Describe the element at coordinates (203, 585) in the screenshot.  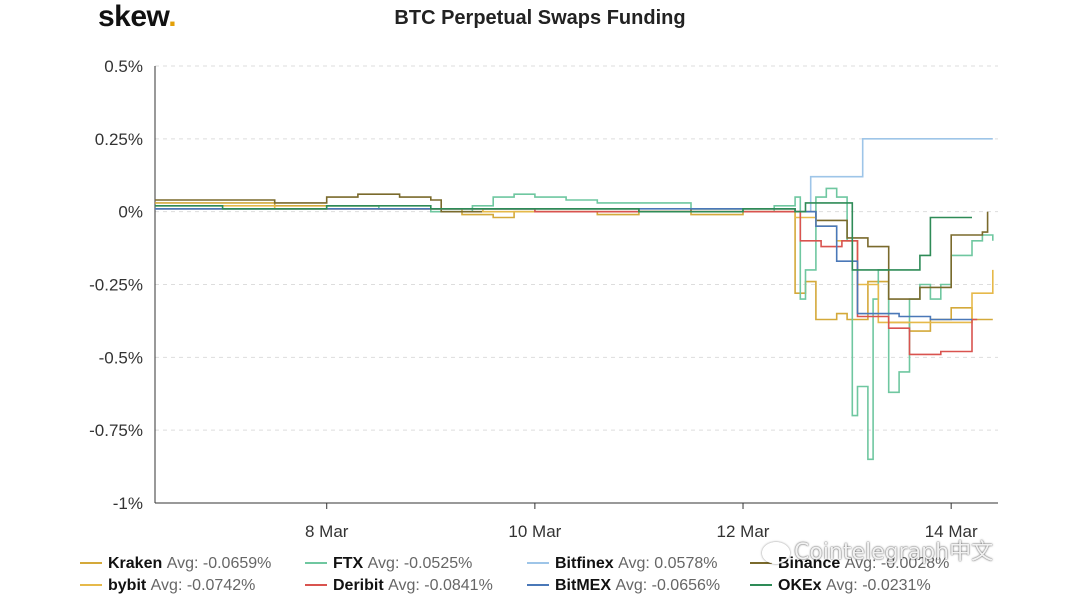
I see `legend-series-avg: Avg: -0.0742%` at that location.